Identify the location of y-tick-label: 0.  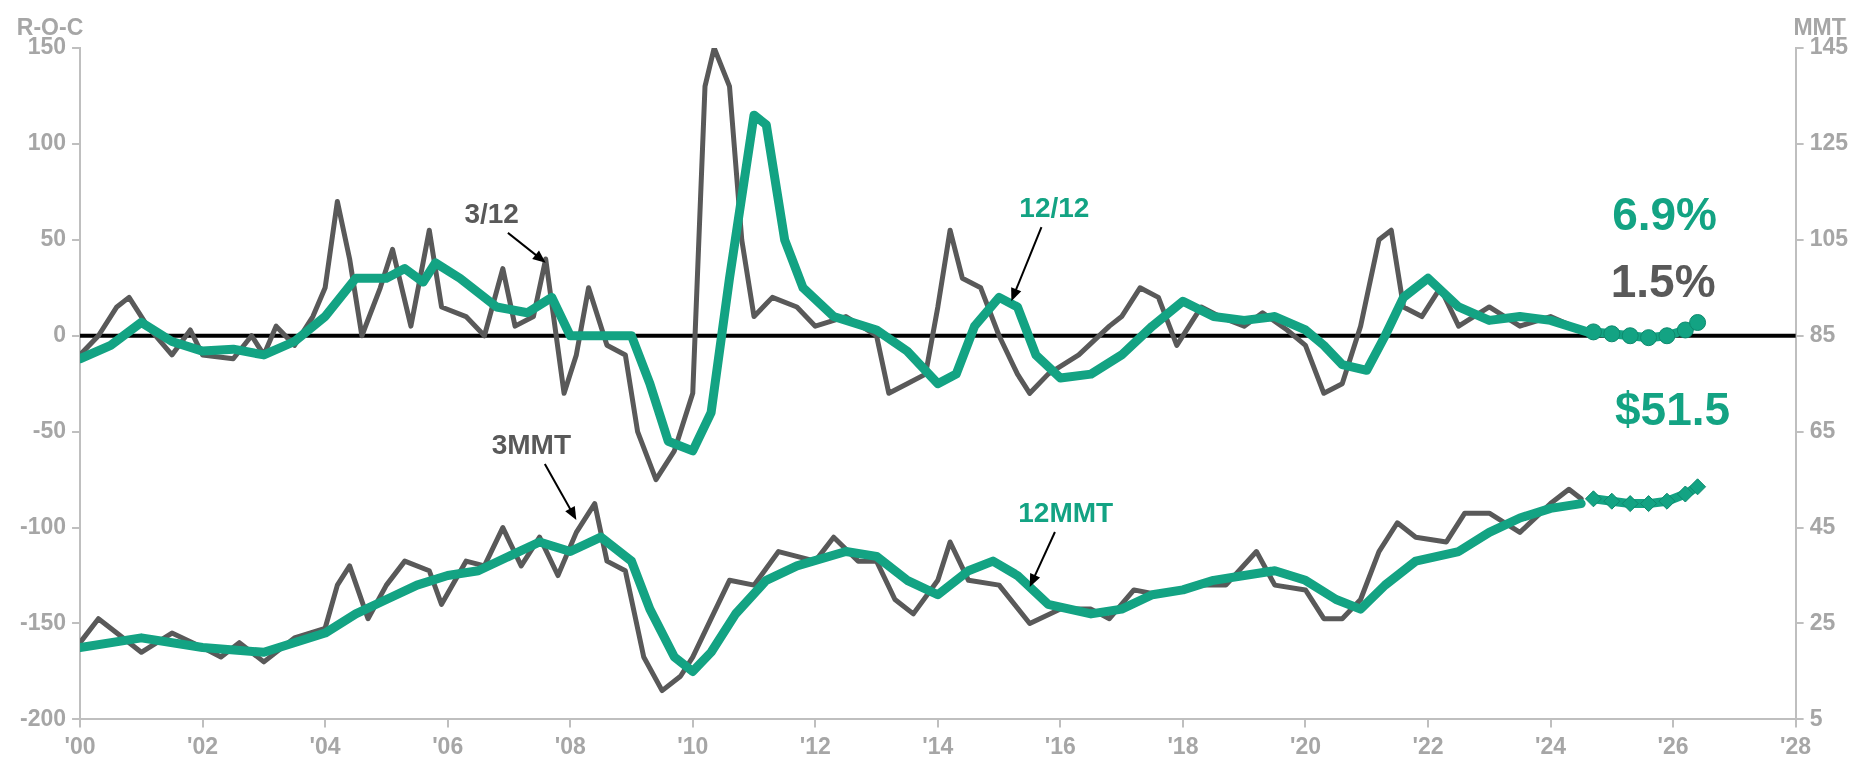
(60, 334).